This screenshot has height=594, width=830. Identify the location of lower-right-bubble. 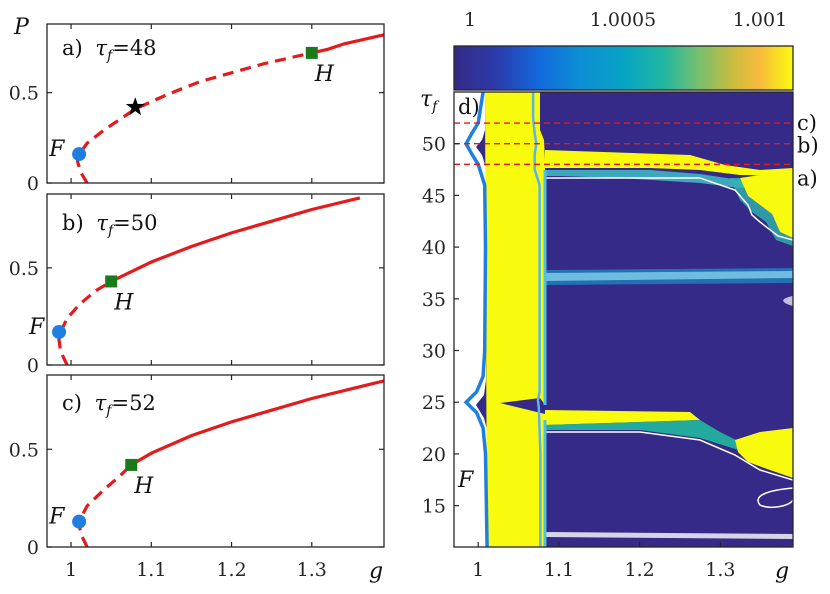
(775, 497).